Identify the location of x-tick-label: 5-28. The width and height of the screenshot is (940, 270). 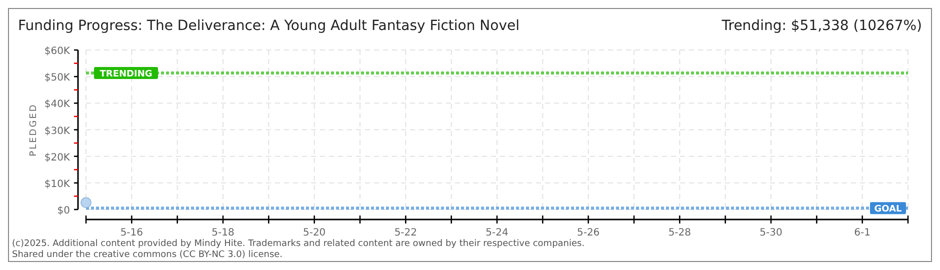
(680, 233).